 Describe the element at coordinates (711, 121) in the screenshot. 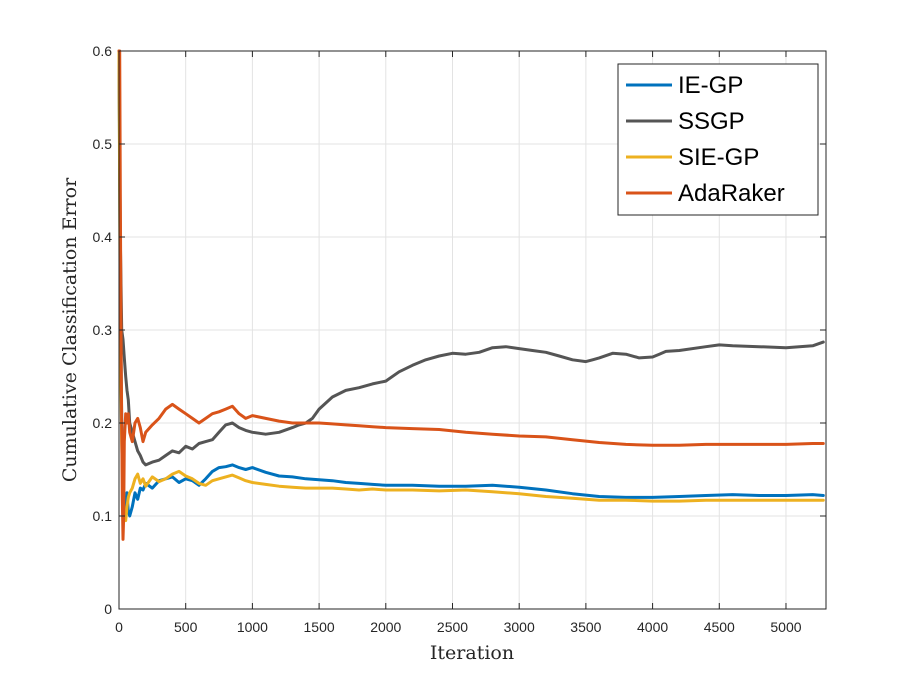

I see `legend-label-ssgp: SSGP` at that location.